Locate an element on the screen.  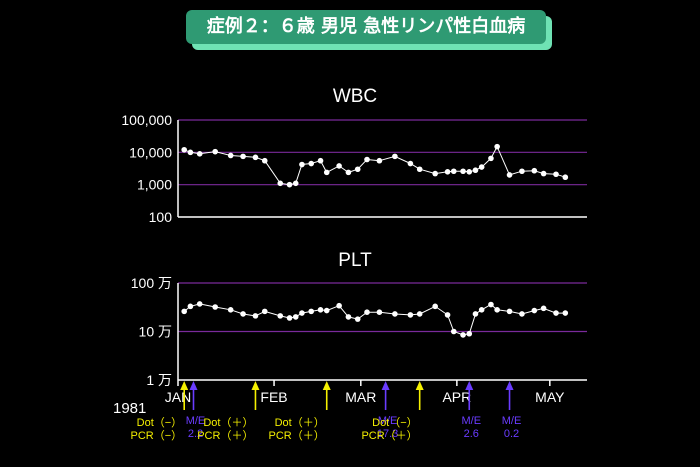
pcr-result-label: PCR（−） is located at coordinates (157, 435).